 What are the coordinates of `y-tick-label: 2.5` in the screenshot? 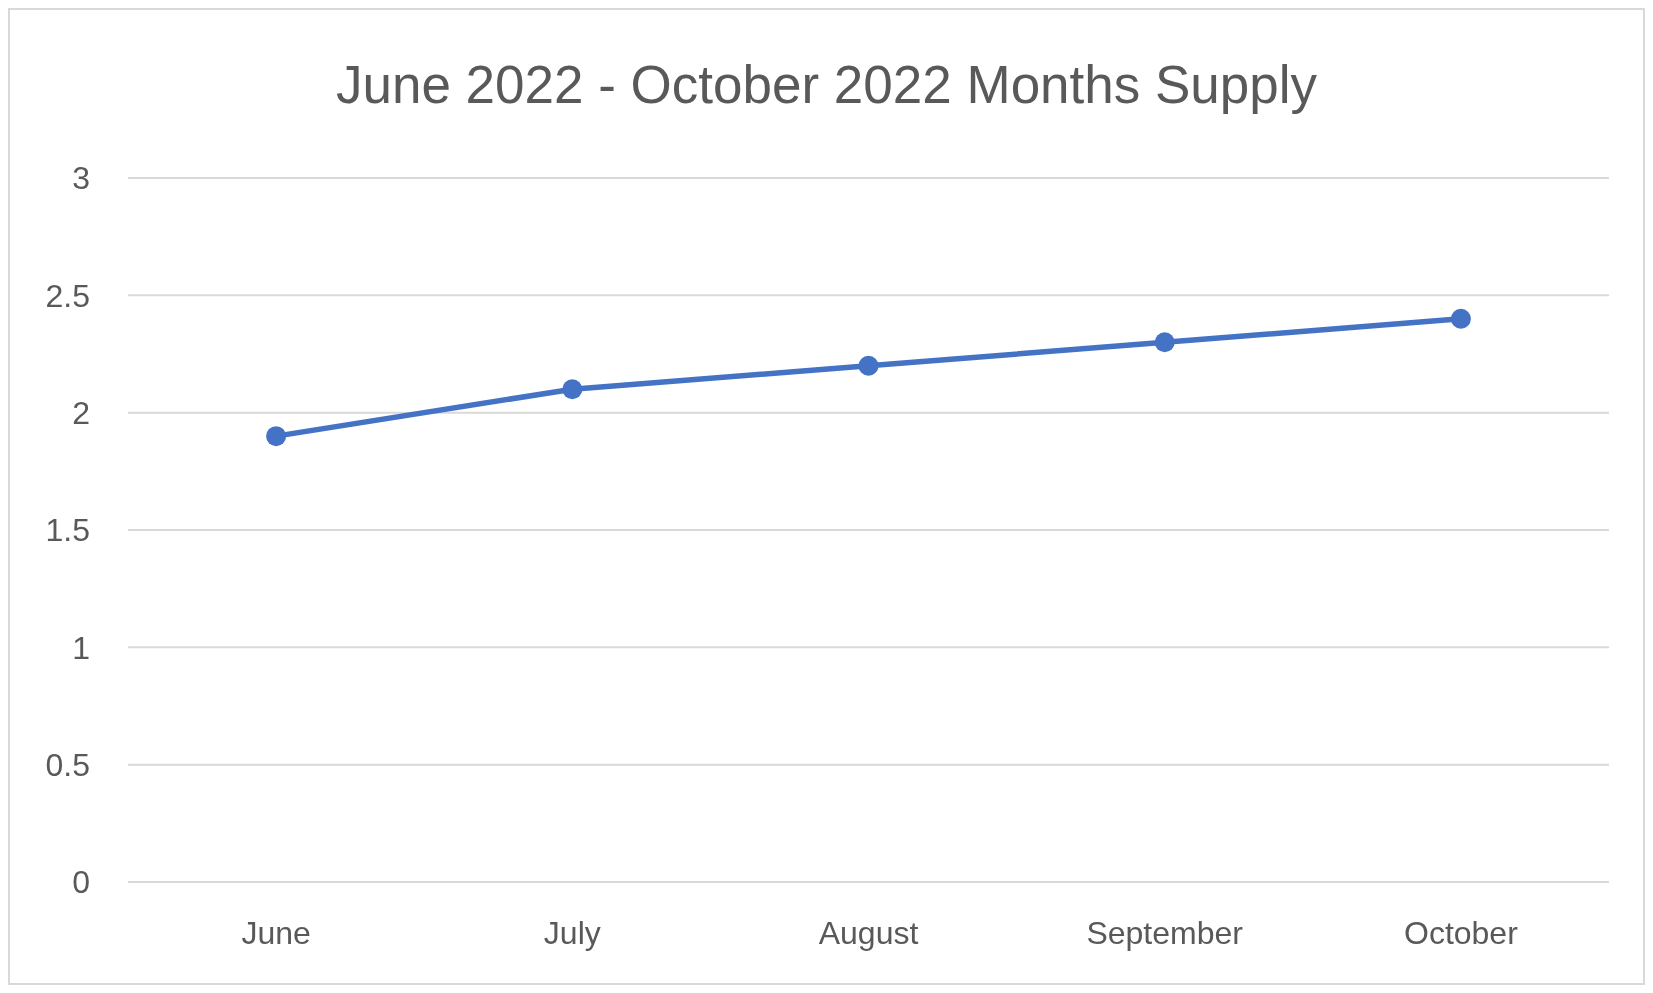 It's located at (67, 295).